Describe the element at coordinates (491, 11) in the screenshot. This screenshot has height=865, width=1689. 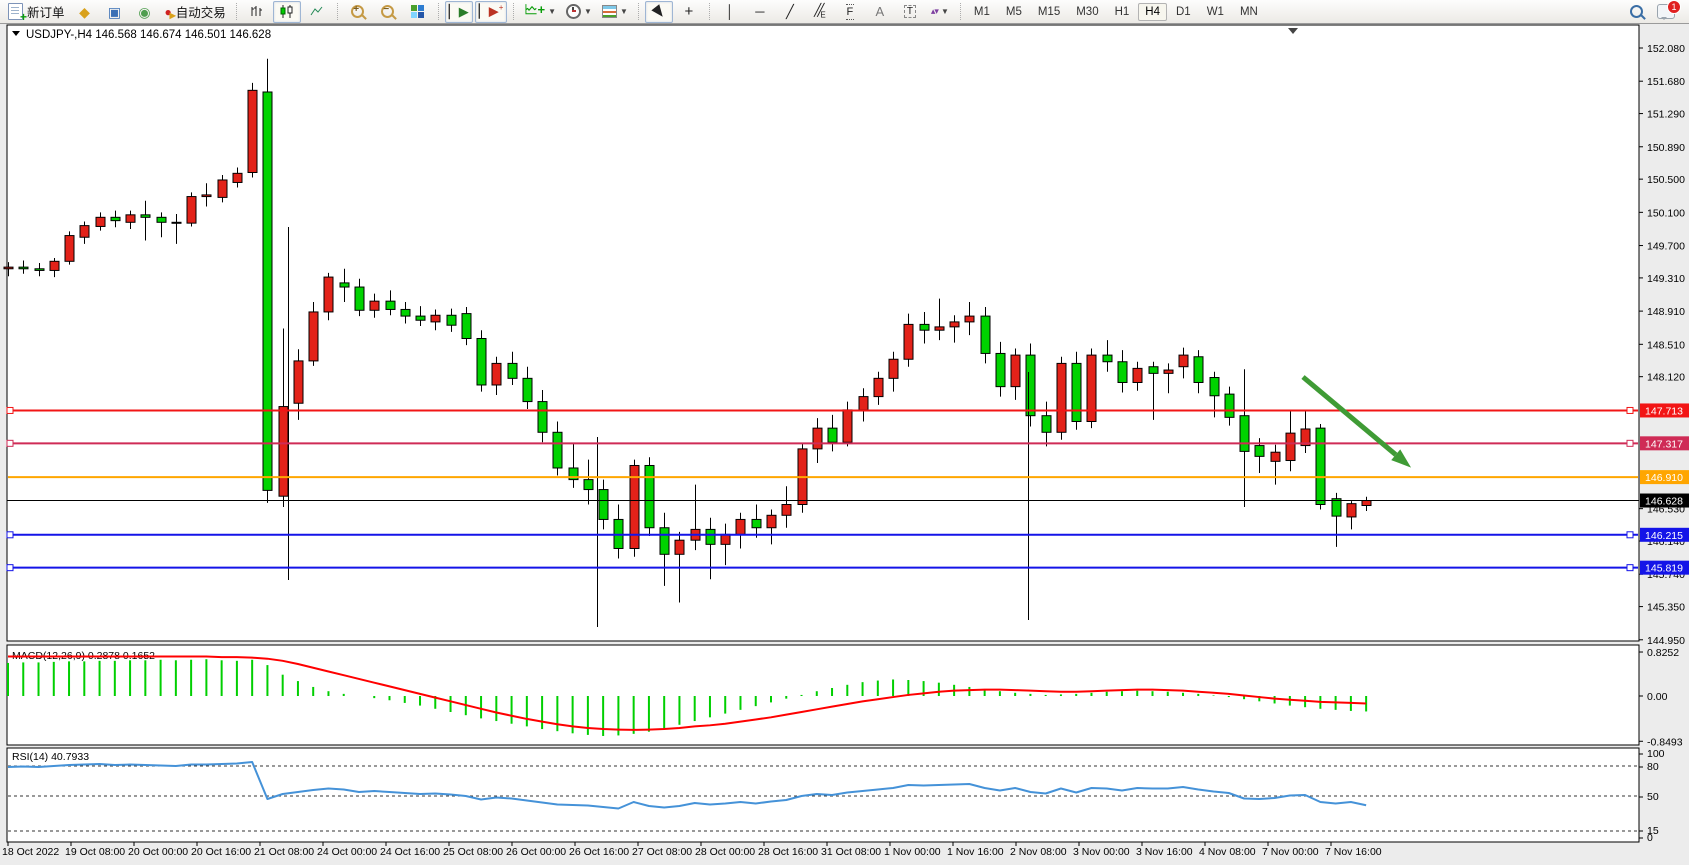
I see `chart-shift-button: ▏▶+` at that location.